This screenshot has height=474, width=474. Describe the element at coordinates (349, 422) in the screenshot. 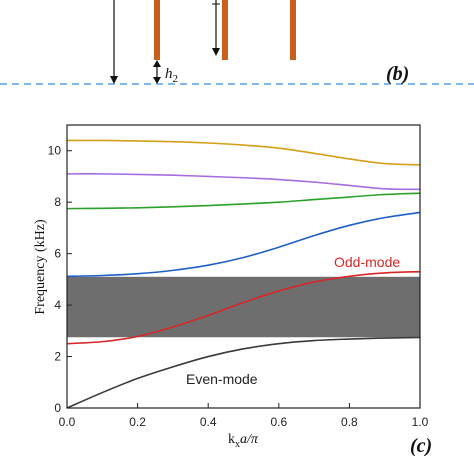

I see `x-tick-label: 0.8` at that location.